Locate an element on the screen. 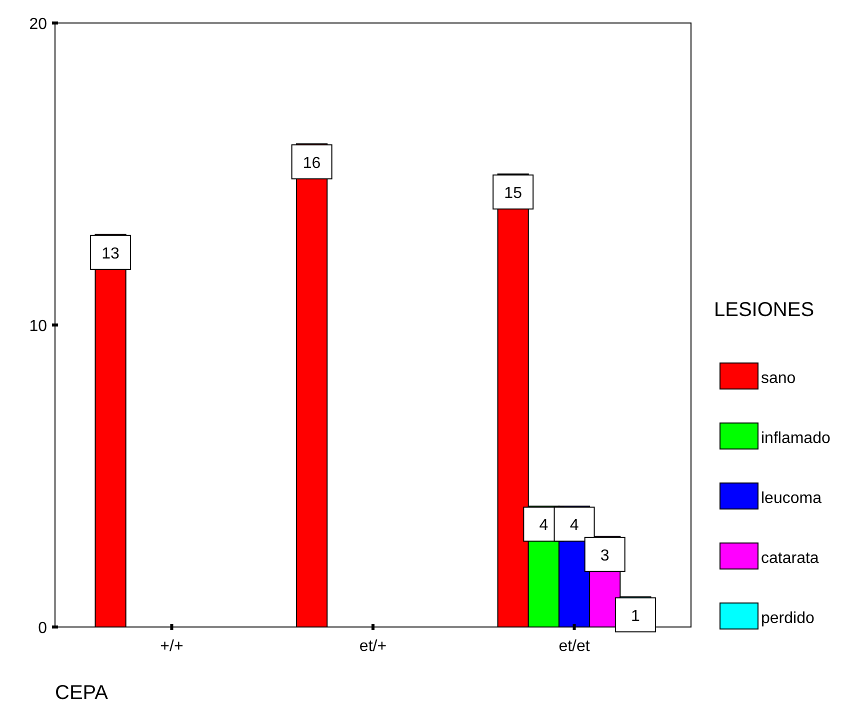 This screenshot has height=719, width=849. x-tick-label: et/+ is located at coordinates (373, 646).